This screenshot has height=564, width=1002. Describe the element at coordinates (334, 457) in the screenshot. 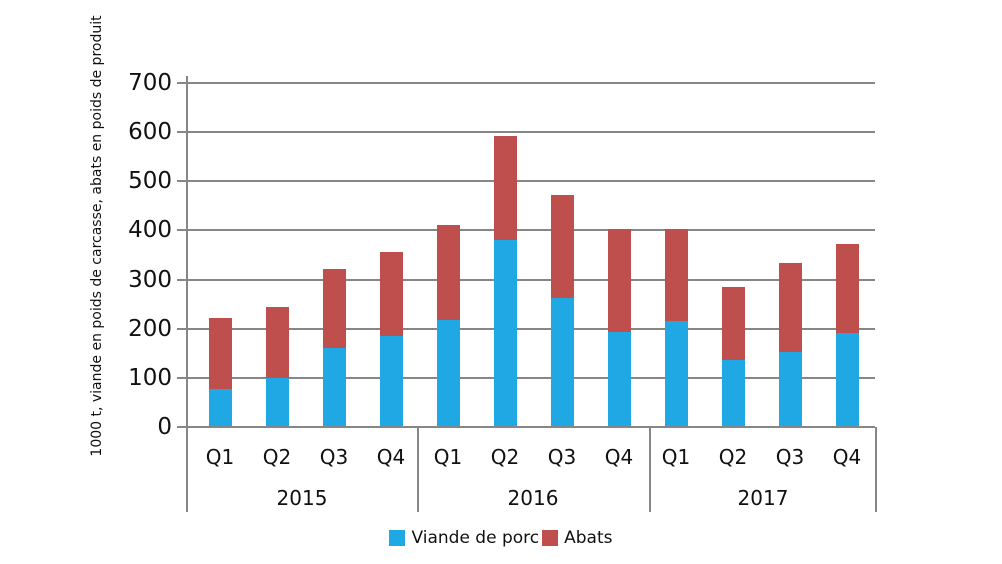

I see `x-label-2015-Q3: Q3` at that location.